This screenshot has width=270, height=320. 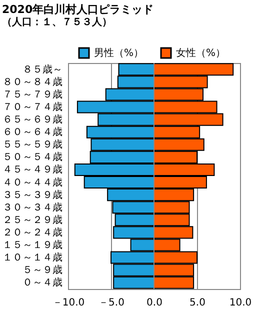 What do you see at coordinates (32, 82) in the screenshot?
I see `y-tick-label: ８０～８４歳` at bounding box center [32, 82].